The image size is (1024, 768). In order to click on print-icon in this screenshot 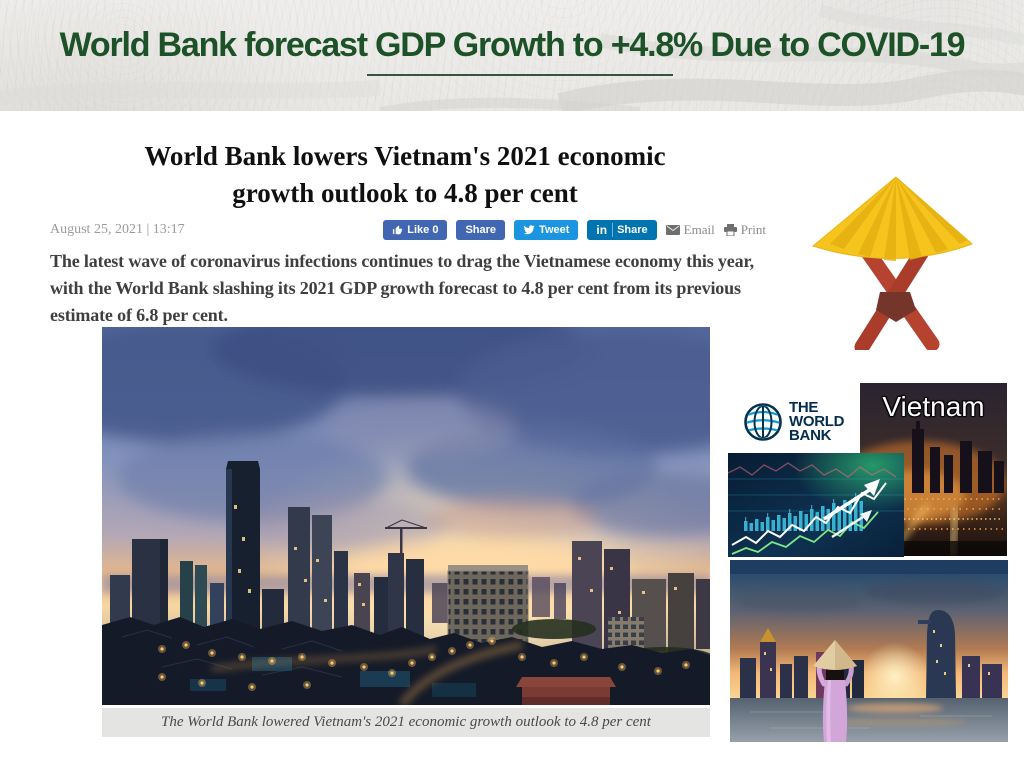, I will do `click(730, 230)`.